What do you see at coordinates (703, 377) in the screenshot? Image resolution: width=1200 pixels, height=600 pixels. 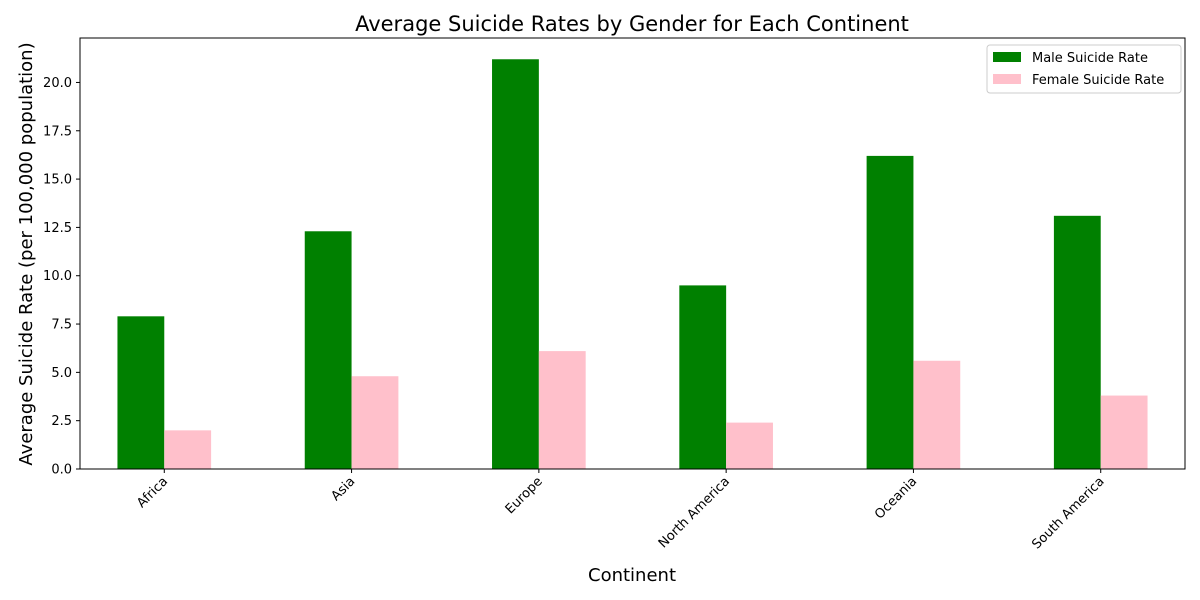 I see `bar-male-north-america` at bounding box center [703, 377].